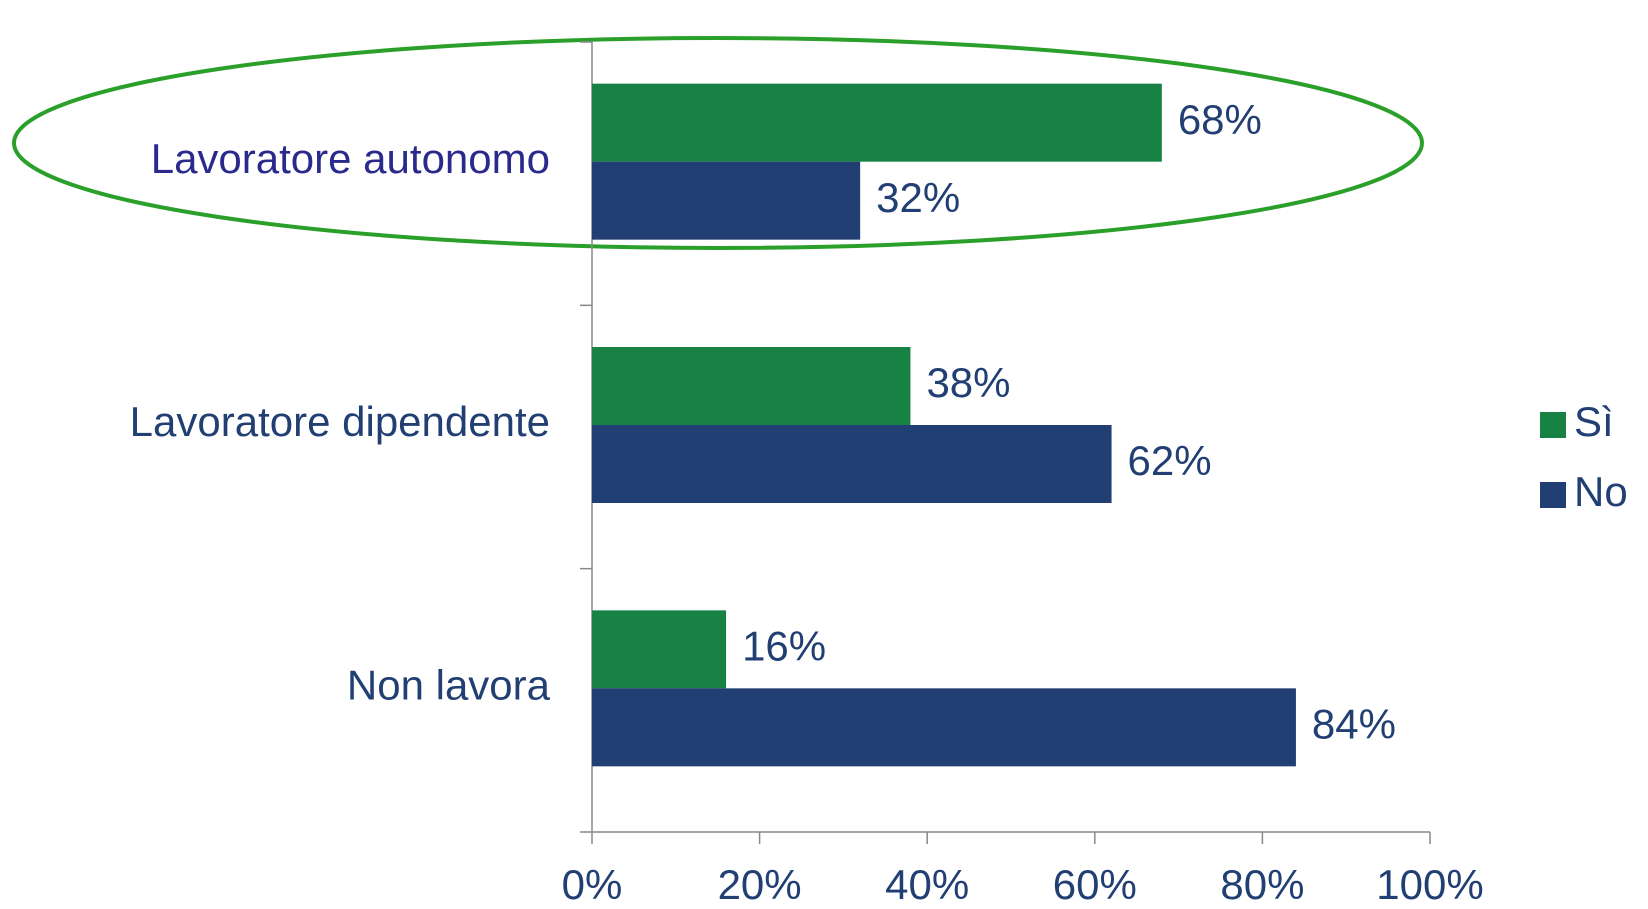  What do you see at coordinates (1220, 119) in the screenshot?
I see `value-label: 68%` at bounding box center [1220, 119].